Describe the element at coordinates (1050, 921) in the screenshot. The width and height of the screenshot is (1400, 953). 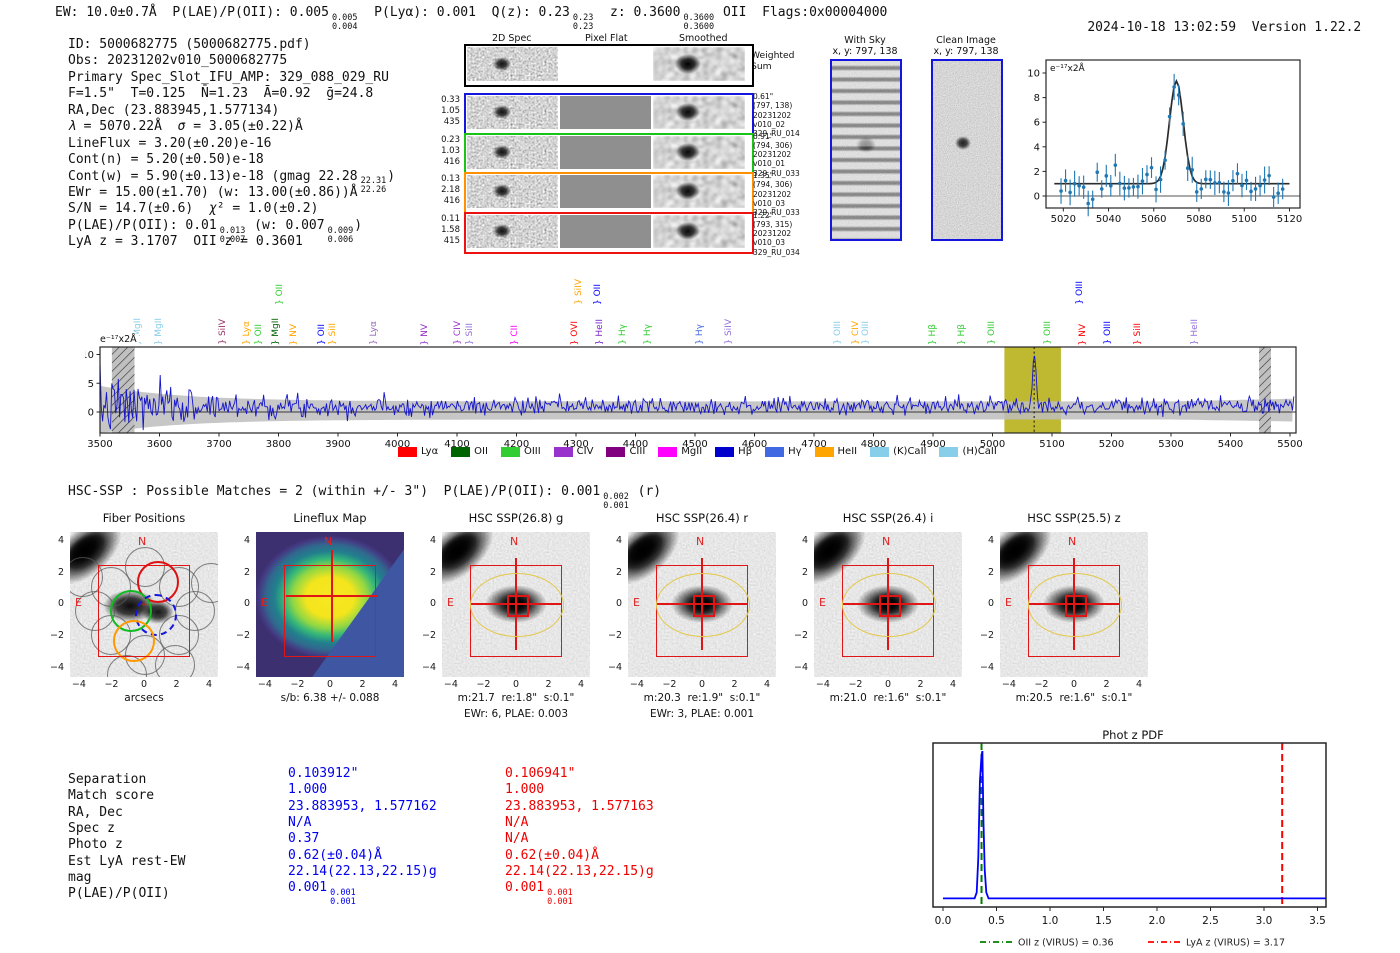
I see `x-tick-label: 1.0` at that location.